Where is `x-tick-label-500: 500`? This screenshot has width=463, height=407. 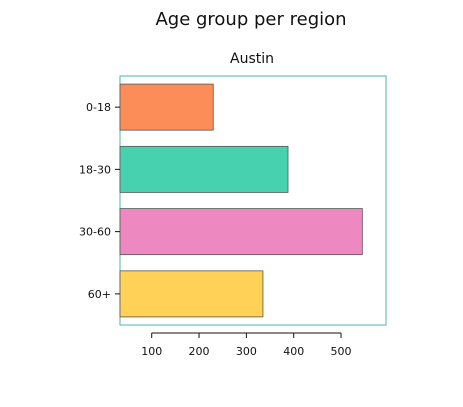 x-tick-label-500: 500 is located at coordinates (341, 351).